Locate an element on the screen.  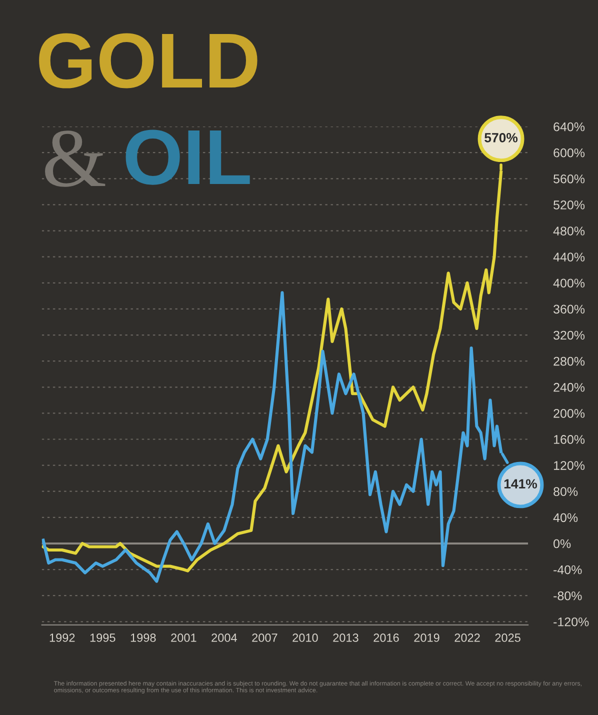
annotation: 141% is located at coordinates (520, 483).